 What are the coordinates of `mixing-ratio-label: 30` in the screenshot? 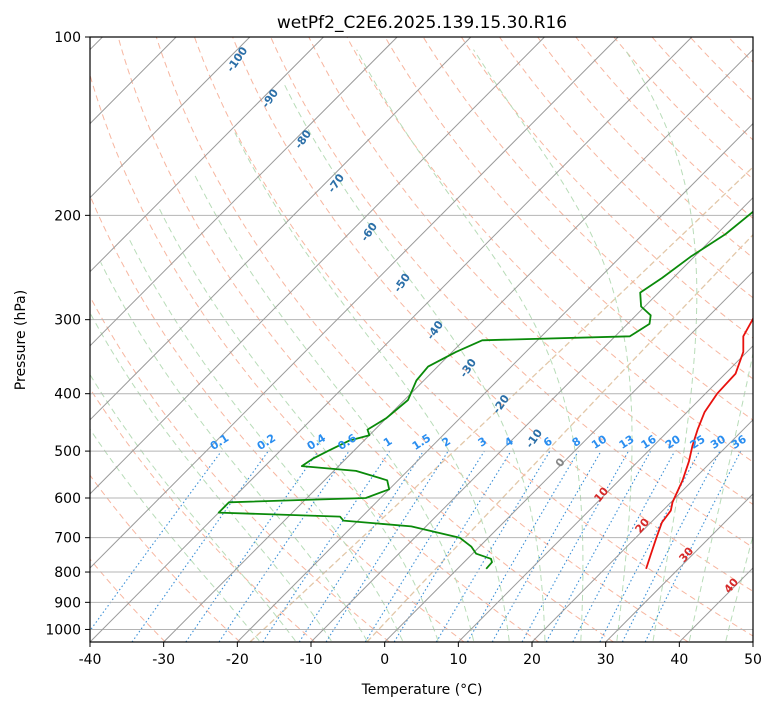 It's located at (718, 441).